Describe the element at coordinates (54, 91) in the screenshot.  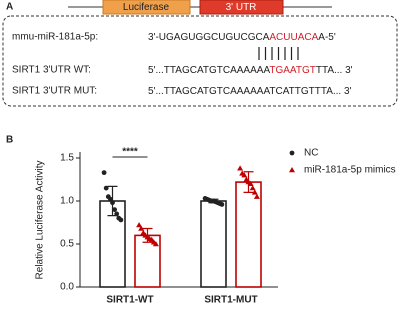
I see `row-name: SIRT1 3'UTR MUT:` at that location.